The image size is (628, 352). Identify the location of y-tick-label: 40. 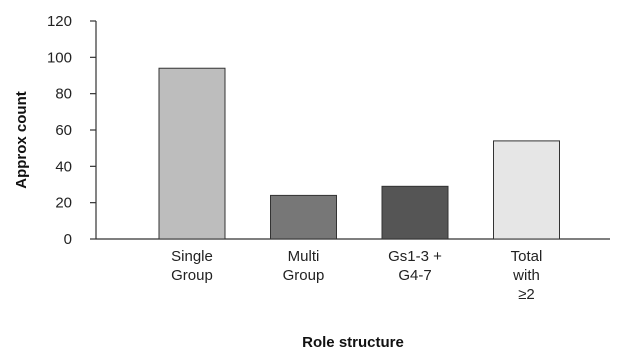
(63, 166).